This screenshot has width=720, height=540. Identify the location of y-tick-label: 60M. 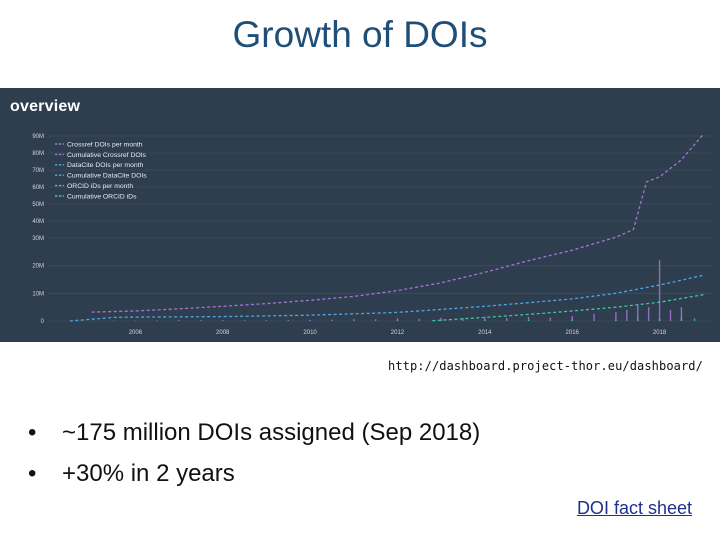
(38, 188).